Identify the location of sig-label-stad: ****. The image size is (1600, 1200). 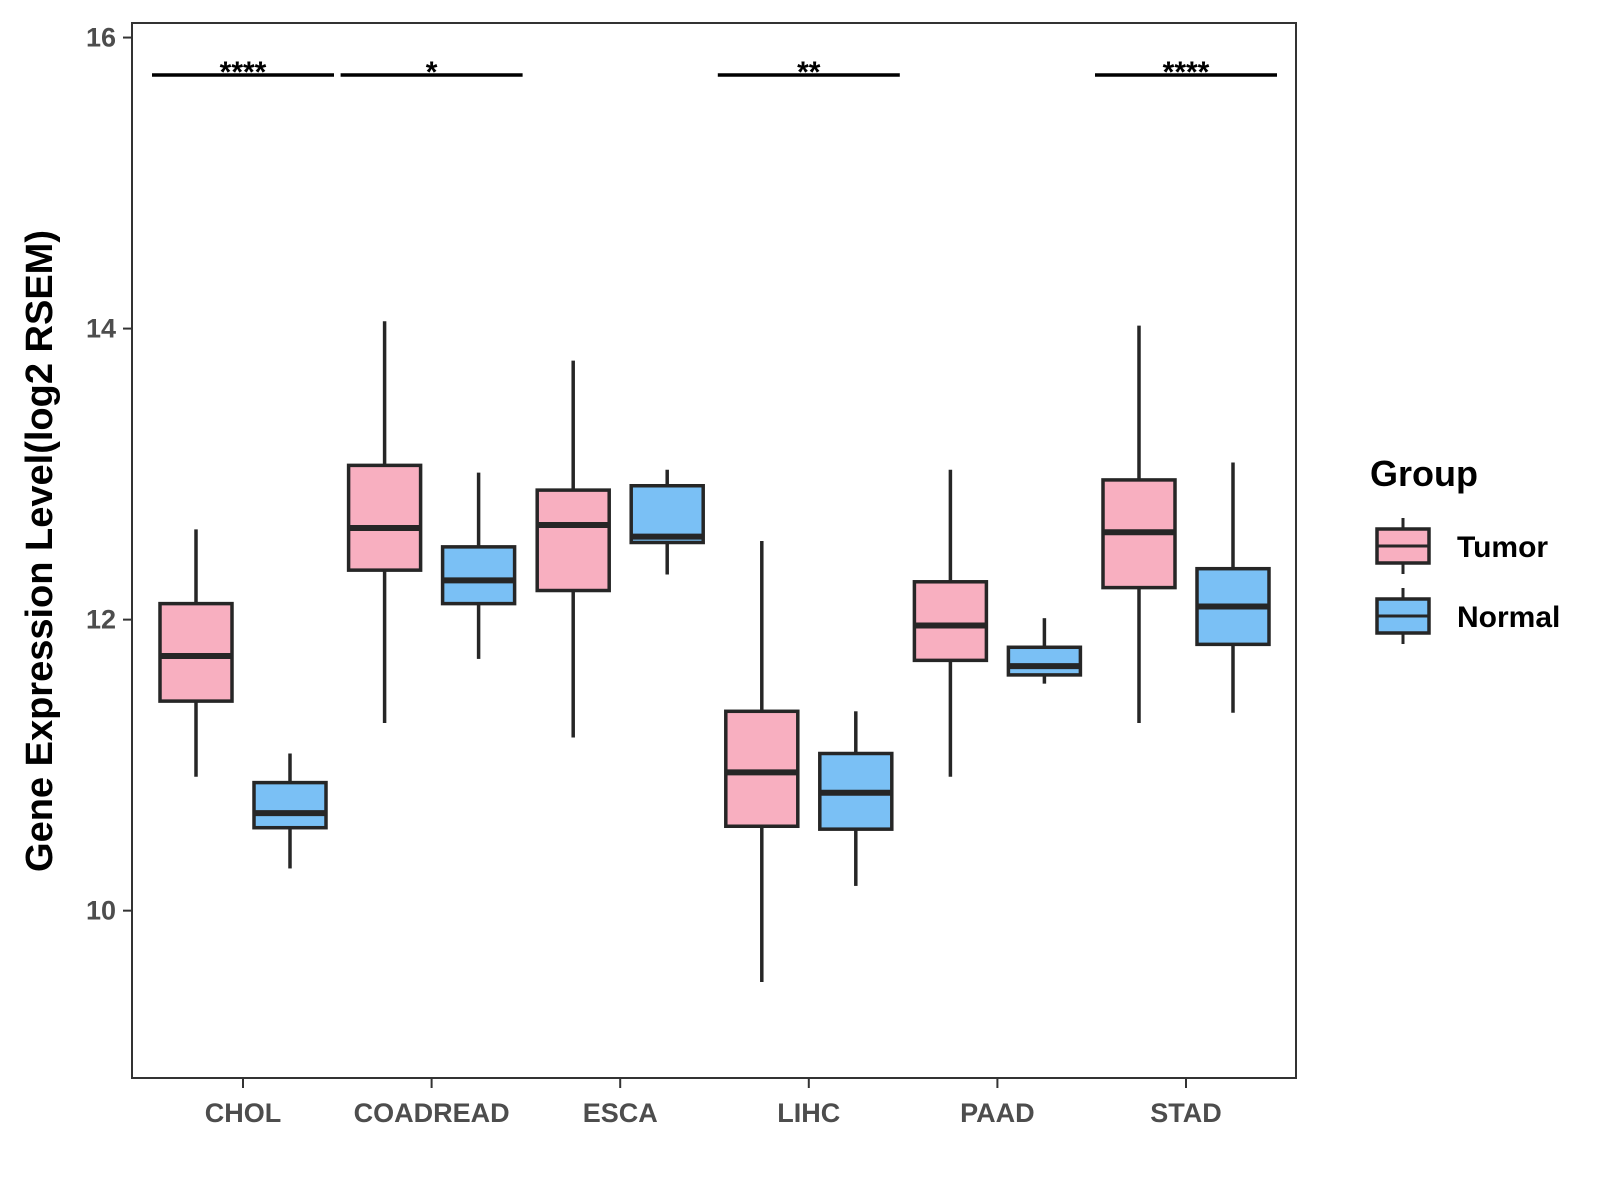
(1186, 72).